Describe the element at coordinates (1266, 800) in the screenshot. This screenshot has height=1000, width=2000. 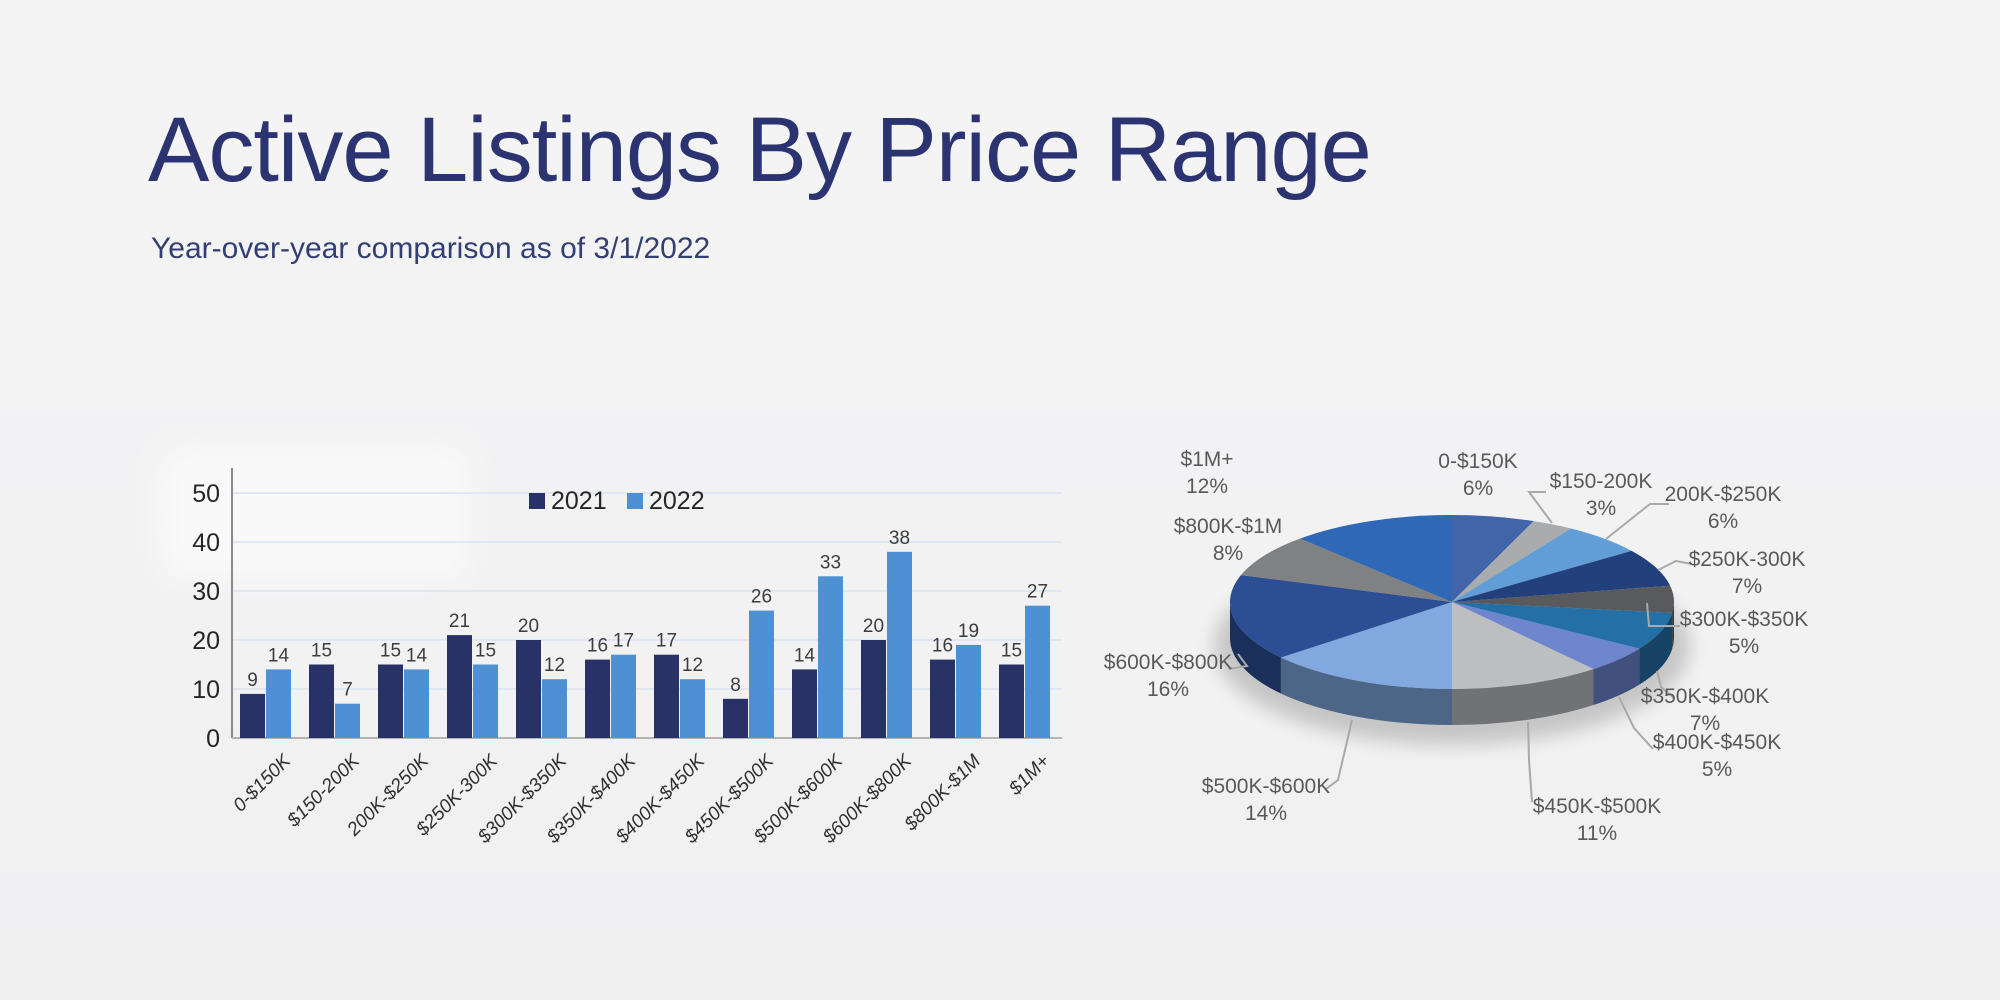
I see `pie-label-8: $500K-$600K 14%` at that location.